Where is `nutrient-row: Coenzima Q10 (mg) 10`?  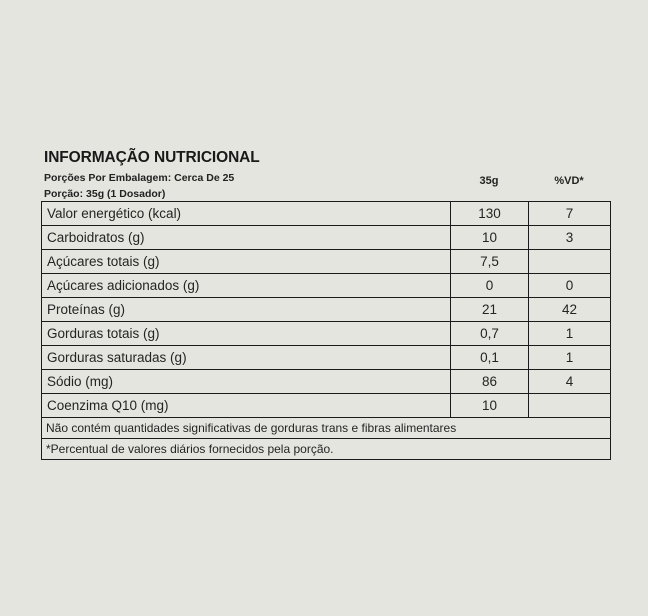
nutrient-row: Coenzima Q10 (mg) 10 is located at coordinates (326, 405).